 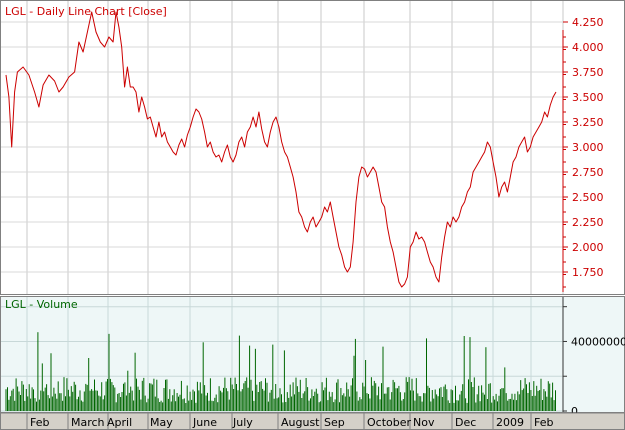 What do you see at coordinates (334, 422) in the screenshot?
I see `x-axis-label: Sep` at bounding box center [334, 422].